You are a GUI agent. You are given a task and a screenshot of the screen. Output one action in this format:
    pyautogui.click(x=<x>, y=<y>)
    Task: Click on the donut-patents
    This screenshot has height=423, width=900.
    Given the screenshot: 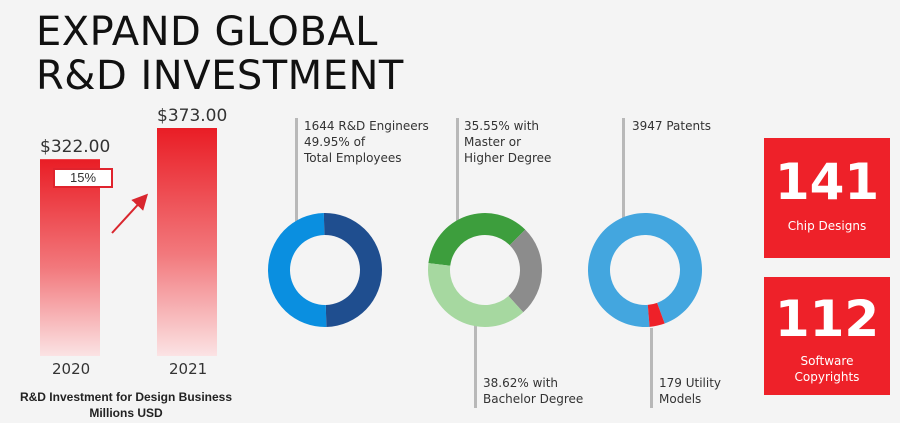 What is the action you would take?
    pyautogui.click(x=645, y=269)
    